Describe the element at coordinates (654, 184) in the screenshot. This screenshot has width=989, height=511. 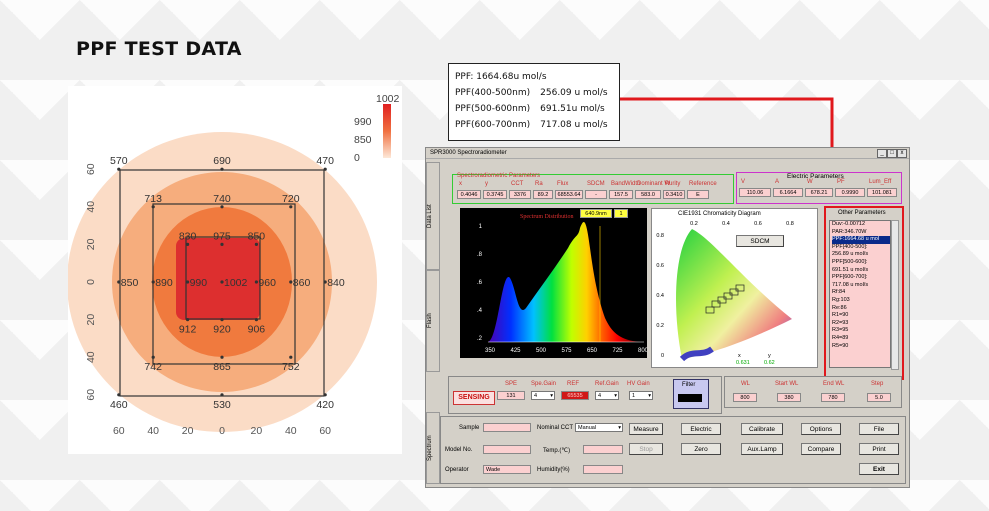
I see `param-header: Dominant W` at that location.